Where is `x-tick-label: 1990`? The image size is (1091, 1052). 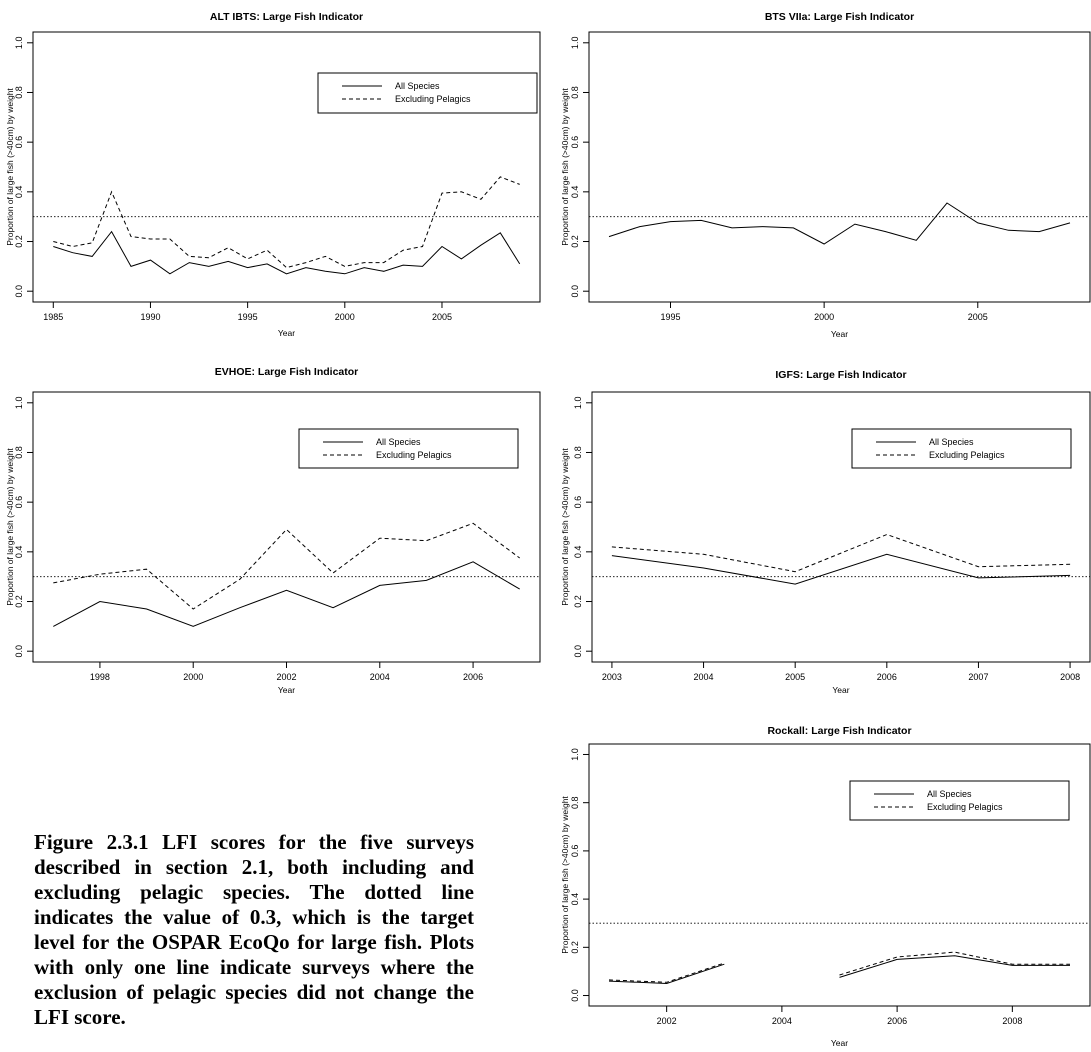 x-tick-label: 1990 is located at coordinates (150, 317).